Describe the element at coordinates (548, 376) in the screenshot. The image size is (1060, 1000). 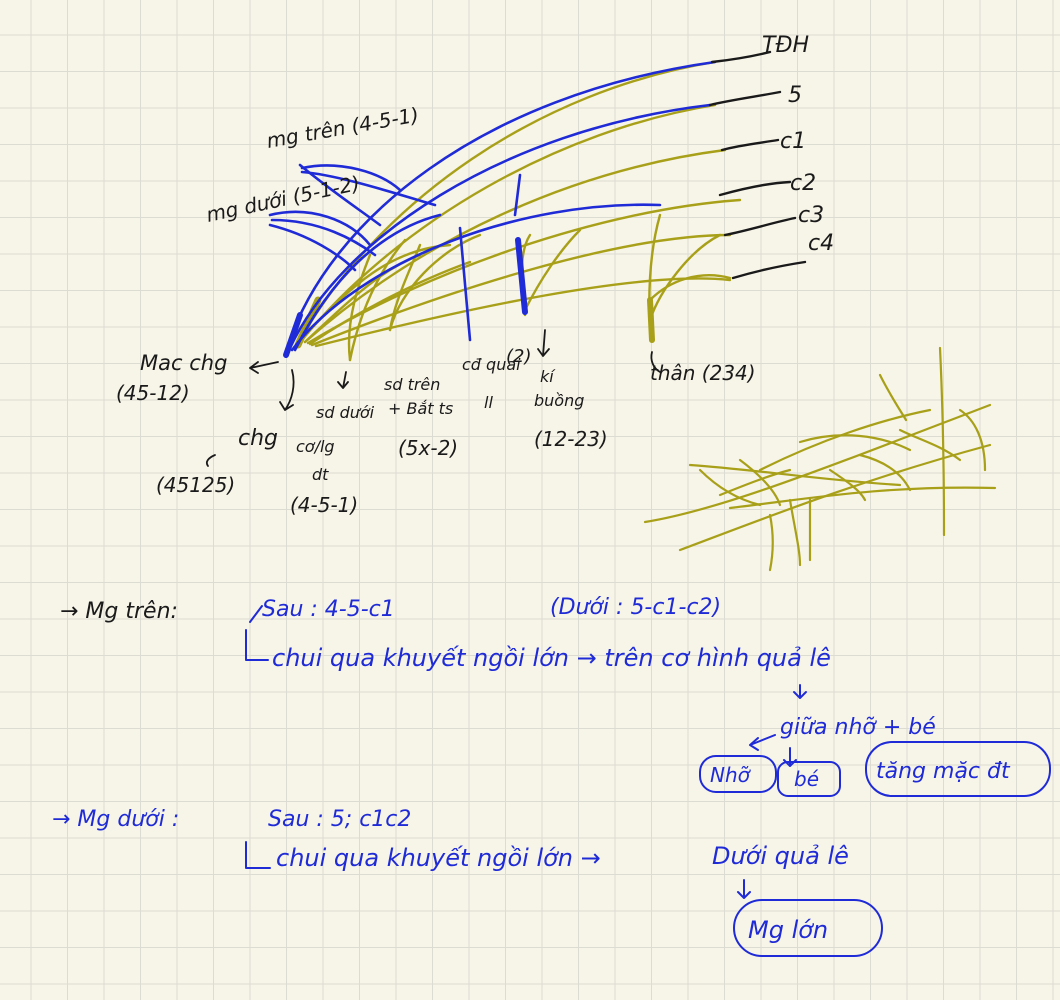
I see `label-ki-bang: kí` at that location.